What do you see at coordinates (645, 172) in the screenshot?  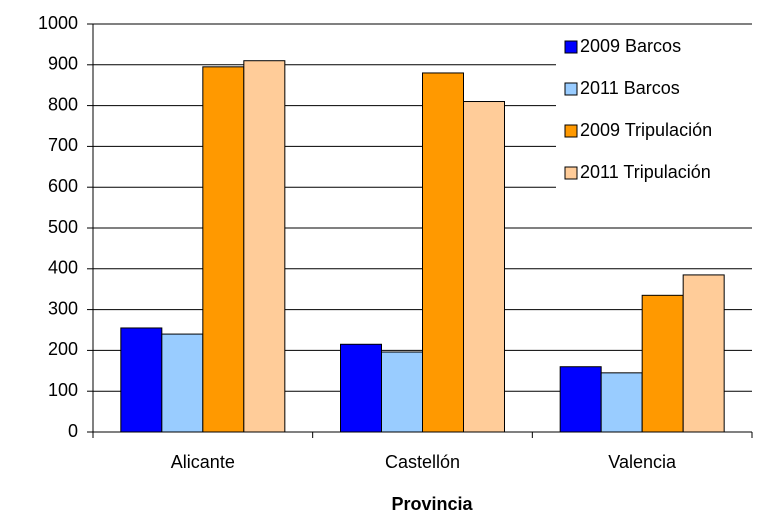 I see `legend-label: 2011 Tripulación` at bounding box center [645, 172].